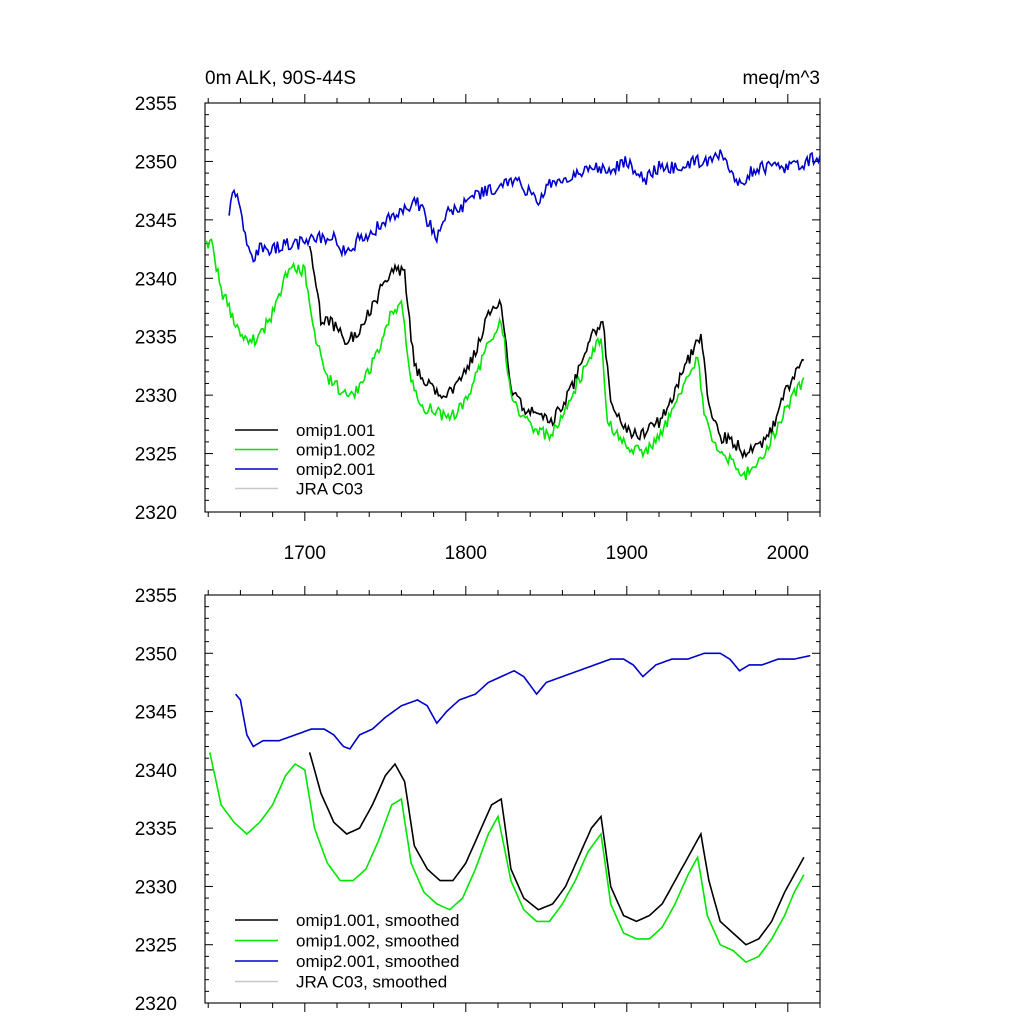  Describe the element at coordinates (378, 941) in the screenshot. I see `legend-label-omip1-002-smoothed: omip1.002, smoothed` at that location.